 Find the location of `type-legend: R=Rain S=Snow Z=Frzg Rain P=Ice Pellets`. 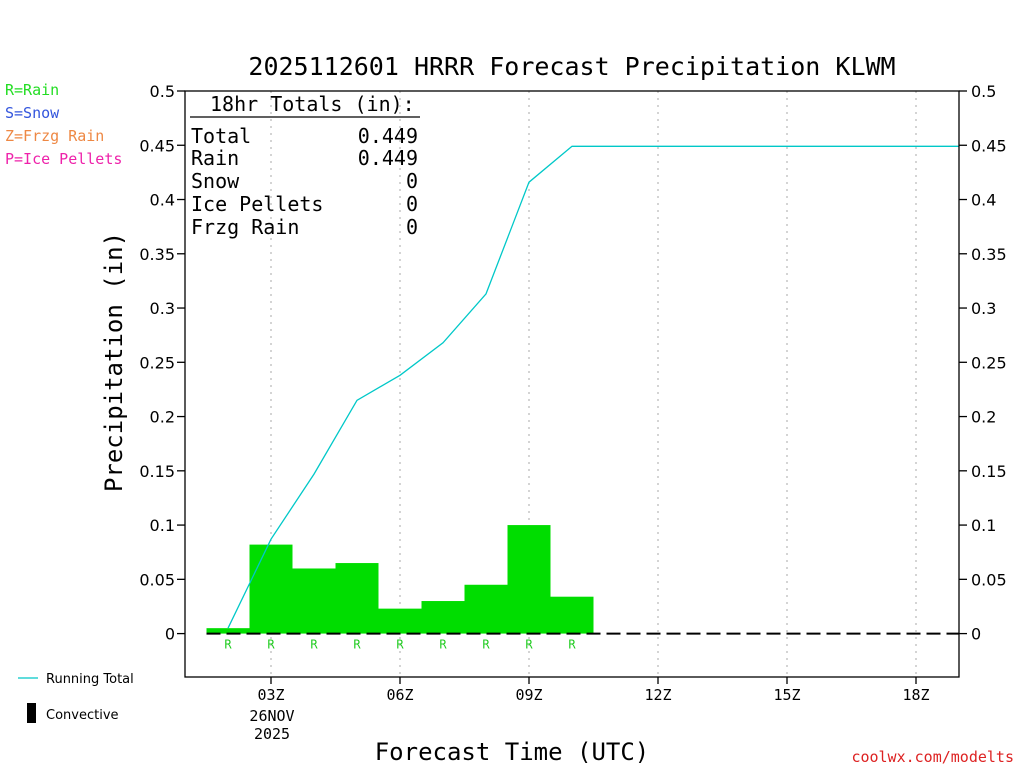

type-legend: R=Rain S=Snow Z=Frzg Rain P=Ice Pellets is located at coordinates (63, 124).